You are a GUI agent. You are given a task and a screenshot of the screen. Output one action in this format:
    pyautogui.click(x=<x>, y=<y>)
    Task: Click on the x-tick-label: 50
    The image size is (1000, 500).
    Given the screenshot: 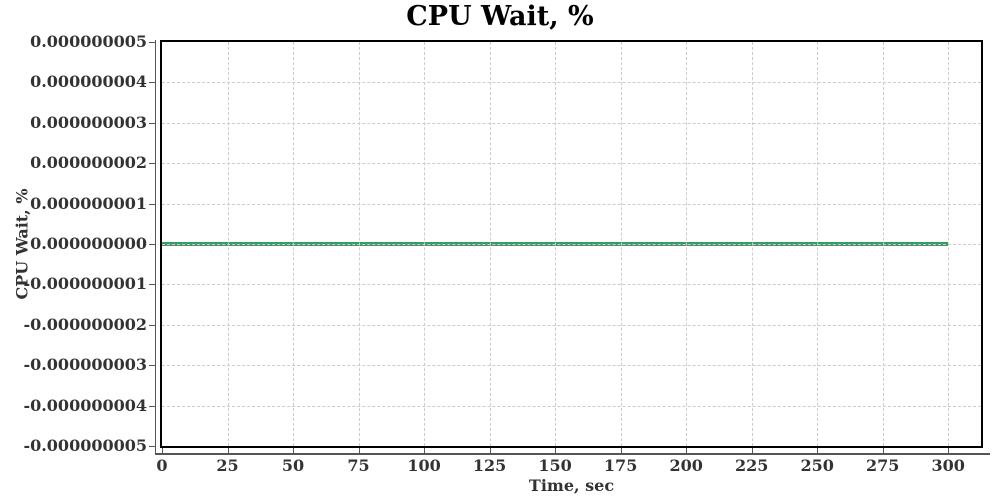 What is the action you would take?
    pyautogui.click(x=293, y=465)
    